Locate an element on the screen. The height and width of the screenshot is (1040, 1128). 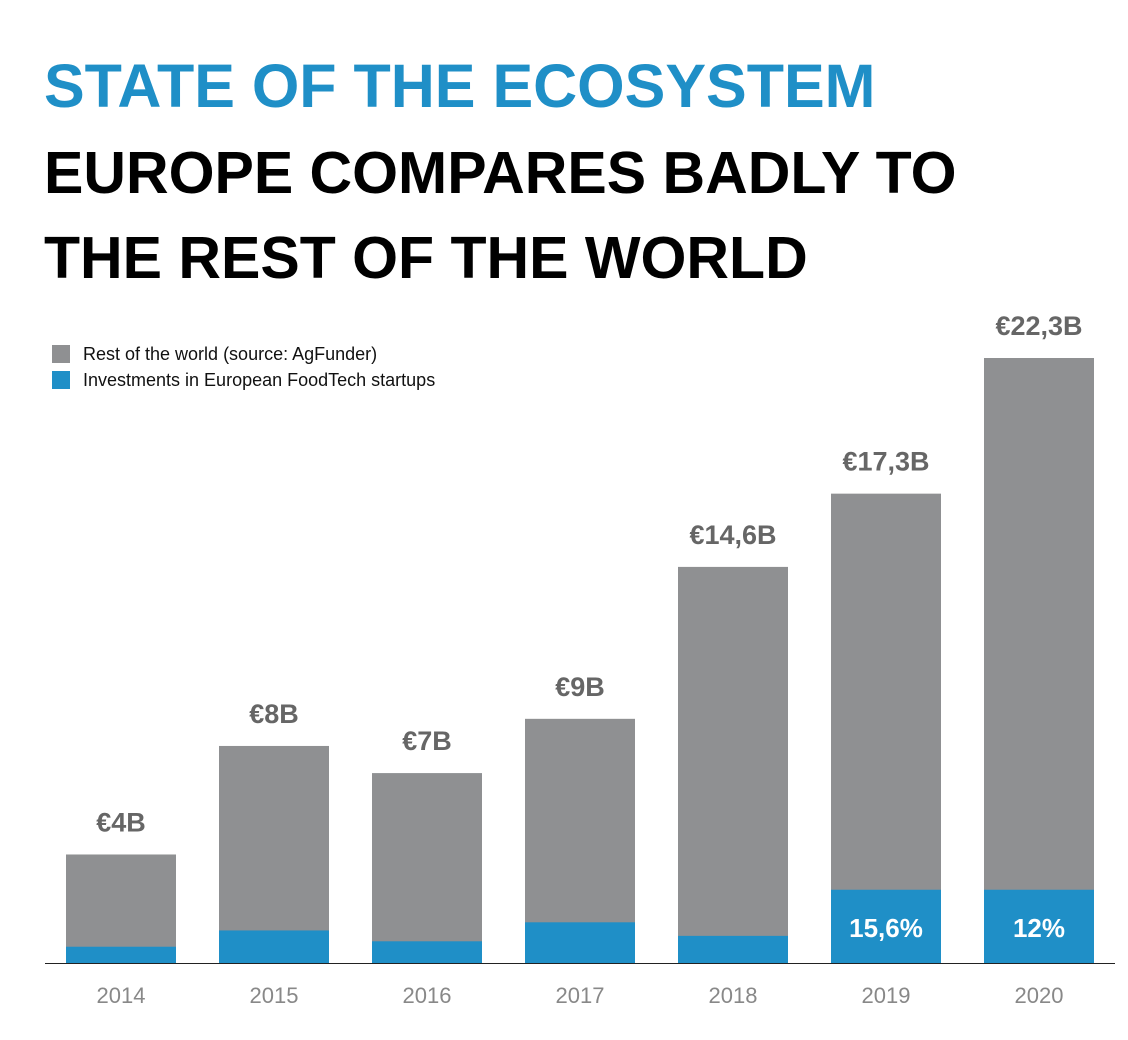
x-tick-label: 2017 is located at coordinates (580, 995).